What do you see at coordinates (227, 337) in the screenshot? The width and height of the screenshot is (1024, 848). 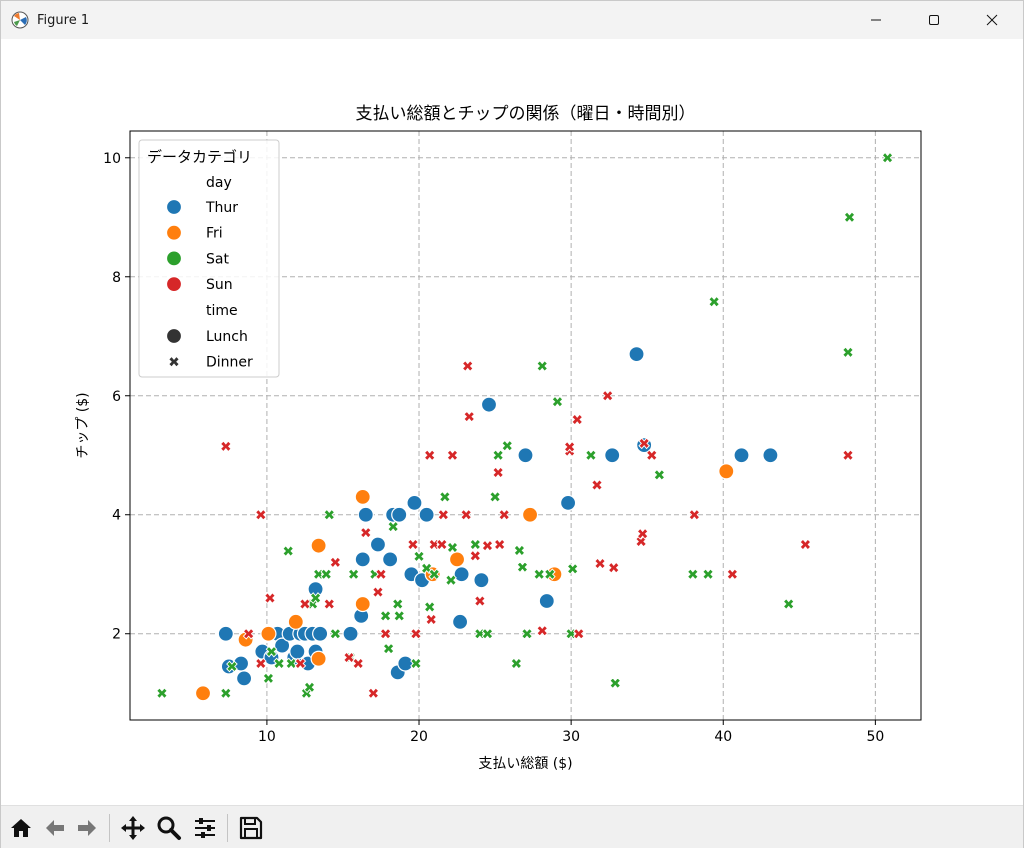 I see `legend-label-lunch: Lunch` at bounding box center [227, 337].